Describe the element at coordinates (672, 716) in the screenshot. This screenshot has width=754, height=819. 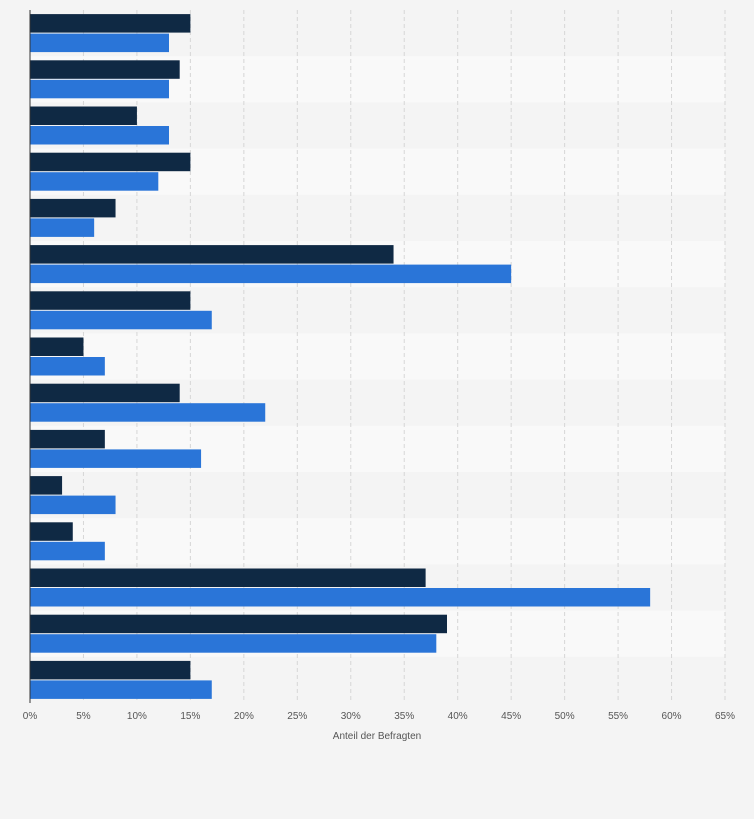
I see `x-tick-label: 60%` at that location.